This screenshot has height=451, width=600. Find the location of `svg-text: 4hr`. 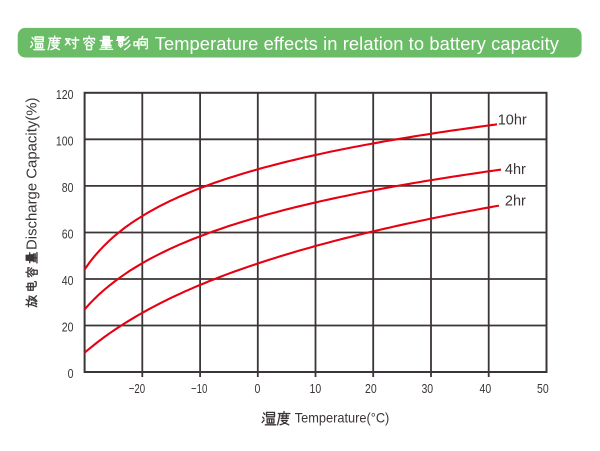

svg-text: 4hr is located at coordinates (515, 170).